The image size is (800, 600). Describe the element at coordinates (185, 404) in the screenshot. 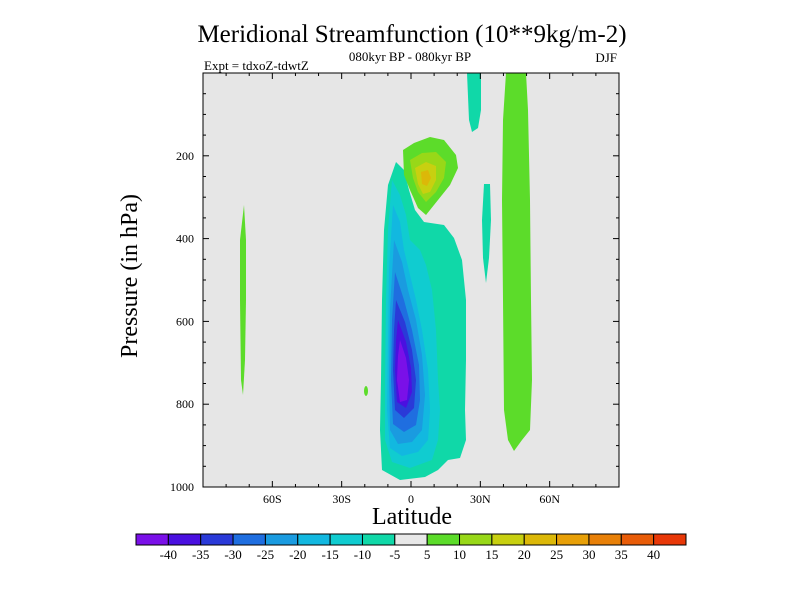

I see `y-tick-label: 800` at that location.